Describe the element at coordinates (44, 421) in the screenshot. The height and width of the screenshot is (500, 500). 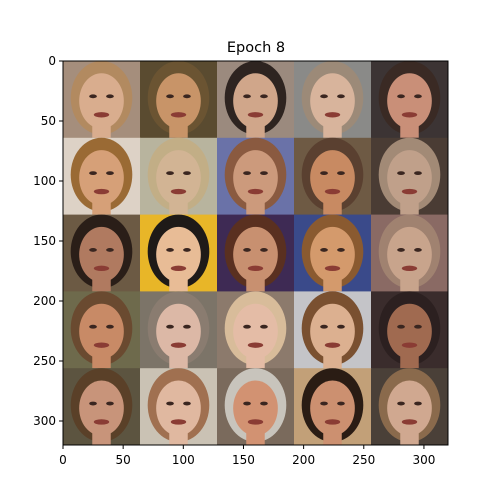
I see `y-tick-label: 300` at that location.